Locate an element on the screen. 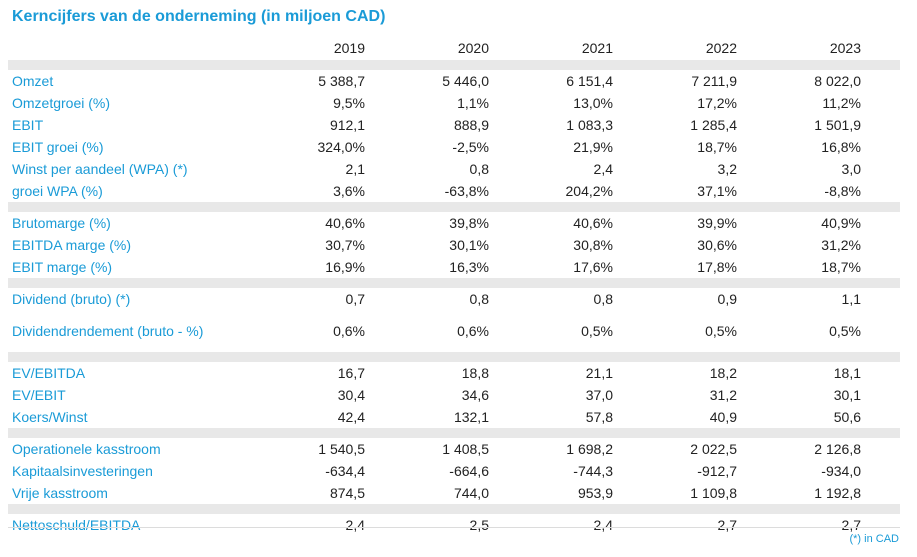 Image resolution: width=917 pixels, height=557 pixels. table-row: groei WPA (%) 3,6% -63,8% 204,2% 37,1% -8,8% is located at coordinates (454, 191).